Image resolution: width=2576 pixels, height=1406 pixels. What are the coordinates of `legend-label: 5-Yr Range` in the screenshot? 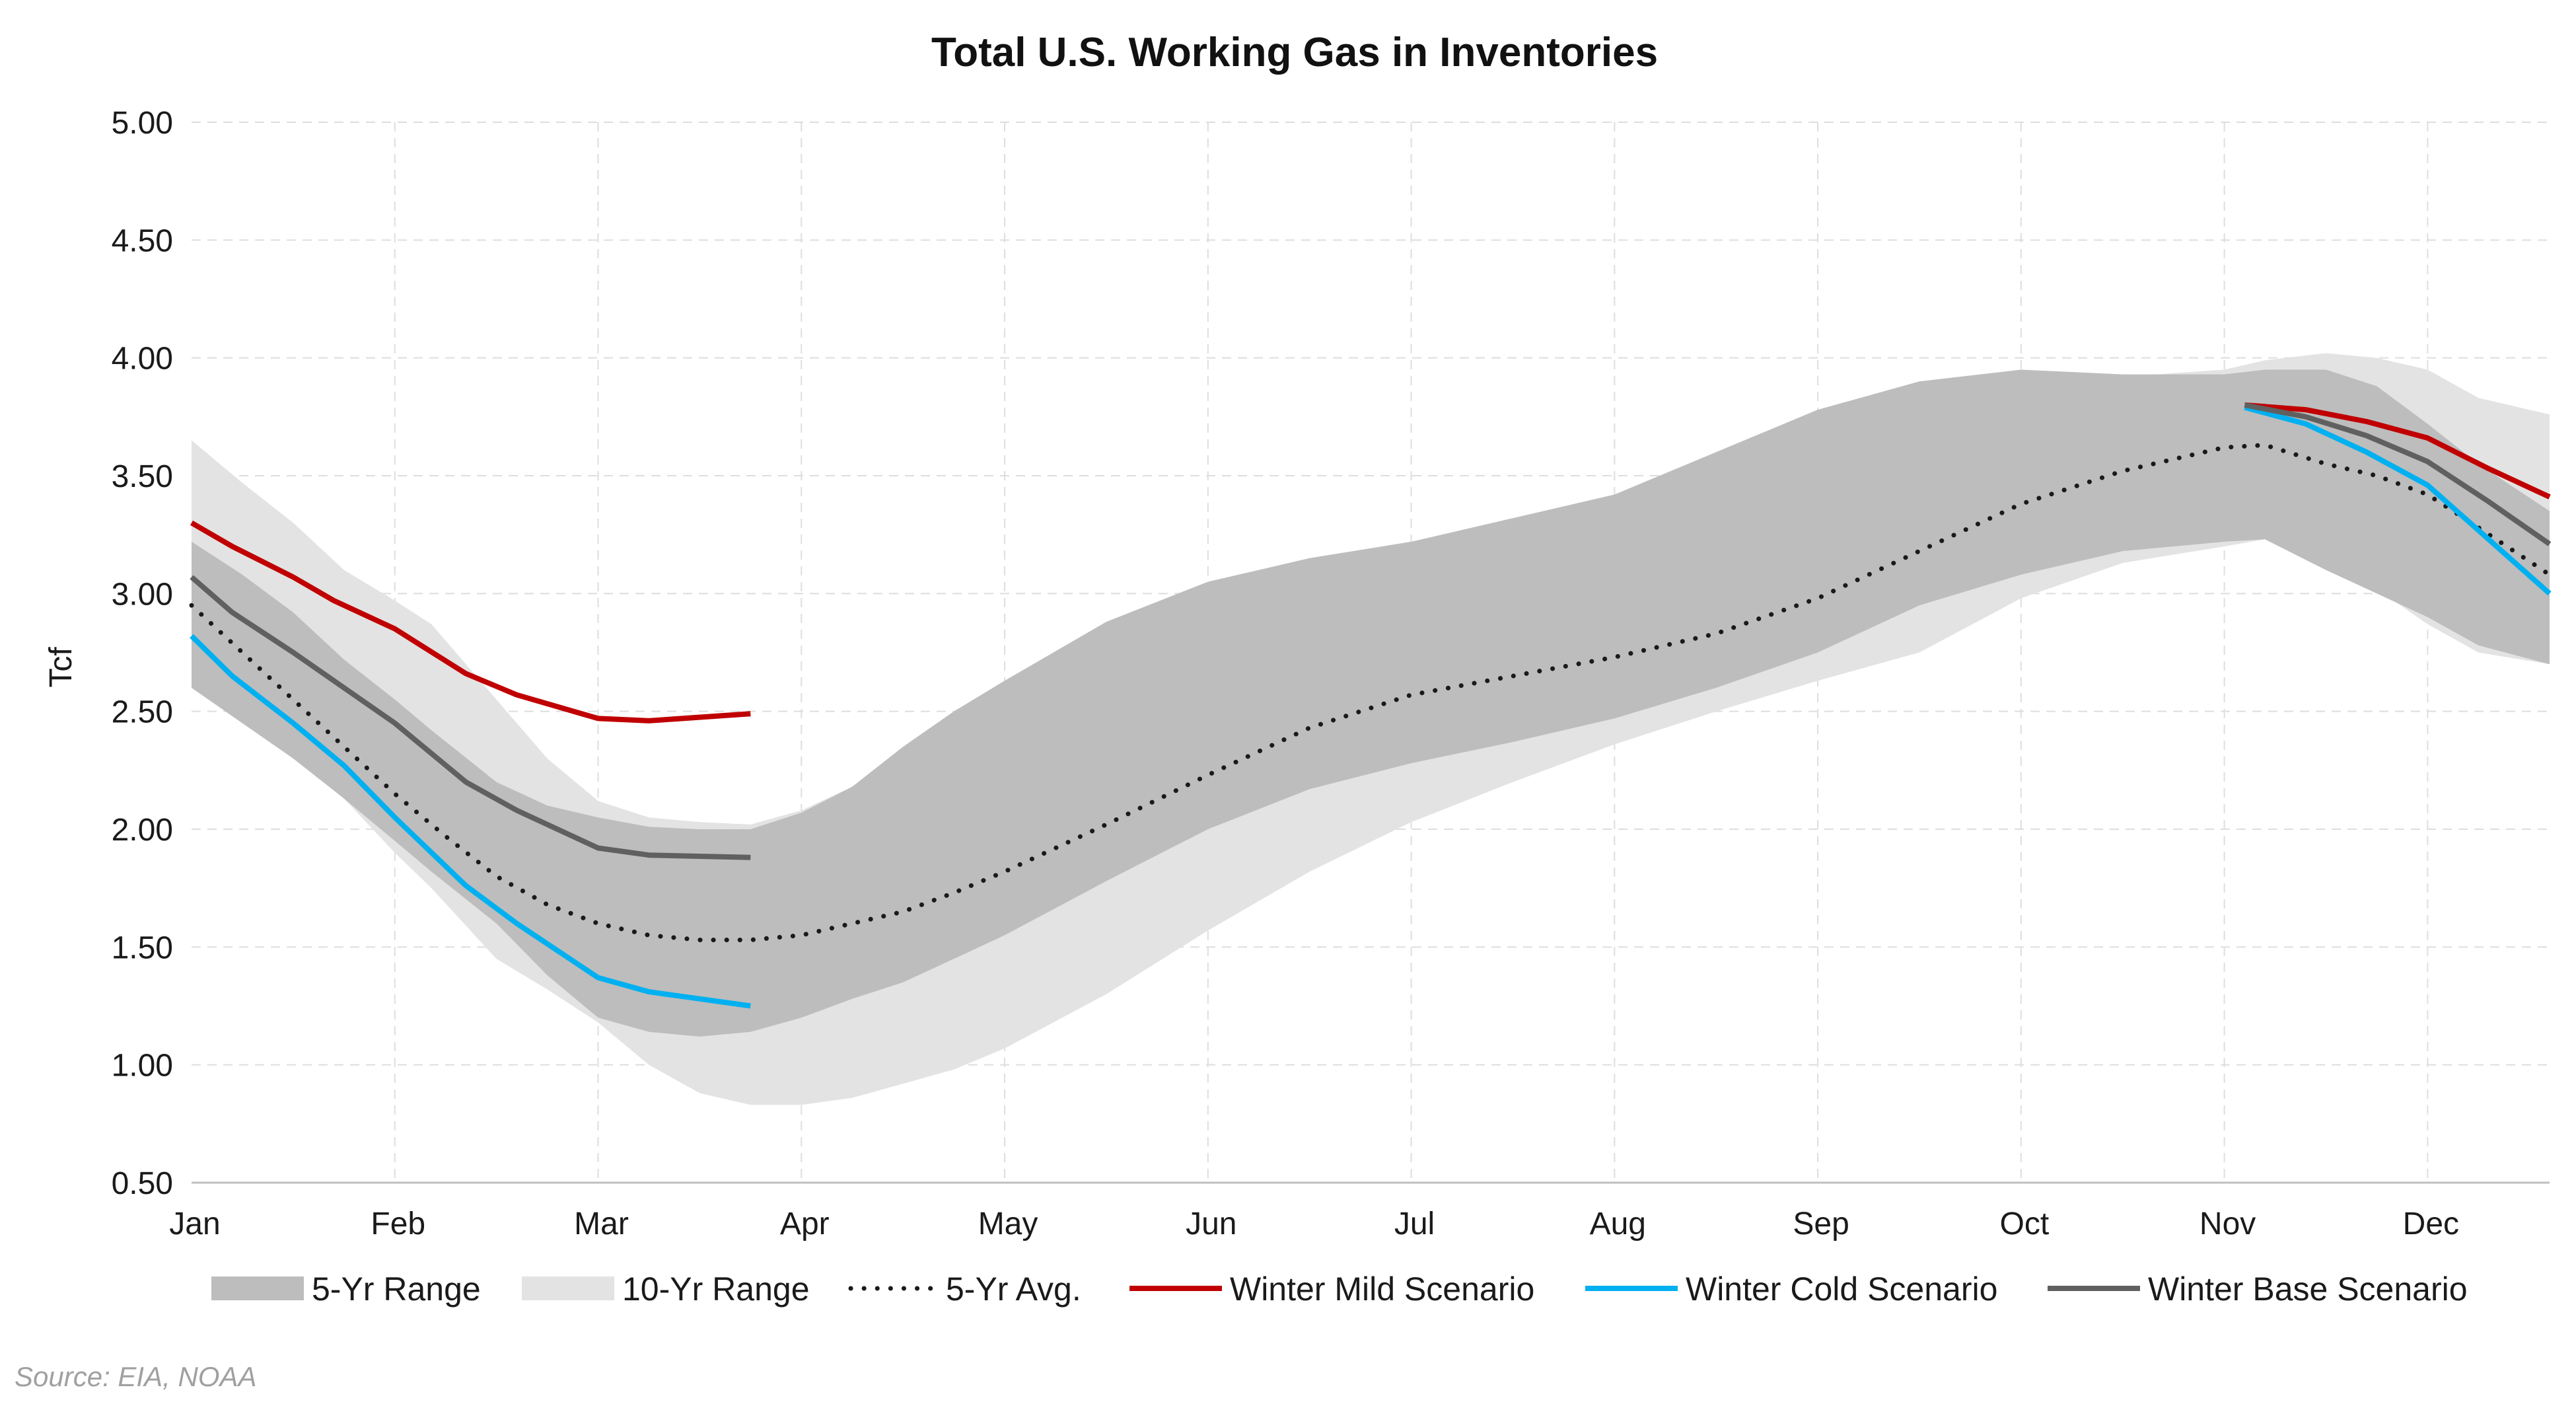 It's located at (396, 1289).